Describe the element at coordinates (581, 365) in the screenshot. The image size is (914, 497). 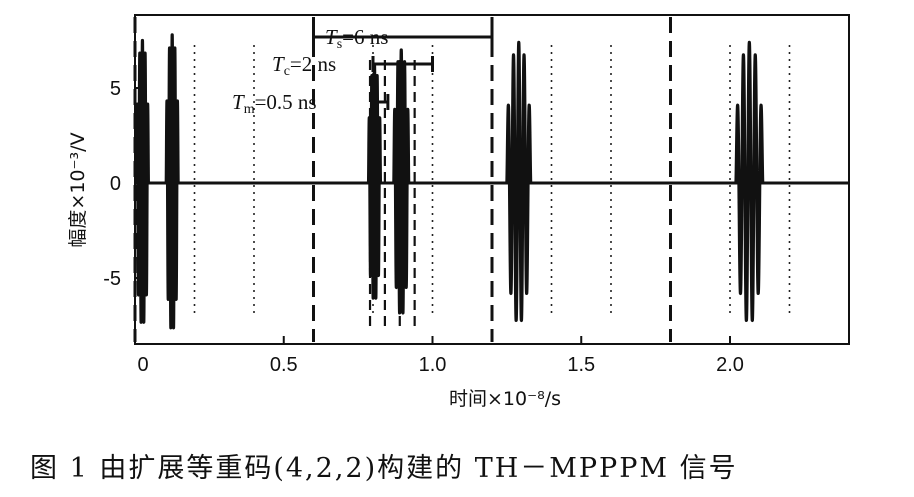
I see `x-tick-label: 1.5` at that location.